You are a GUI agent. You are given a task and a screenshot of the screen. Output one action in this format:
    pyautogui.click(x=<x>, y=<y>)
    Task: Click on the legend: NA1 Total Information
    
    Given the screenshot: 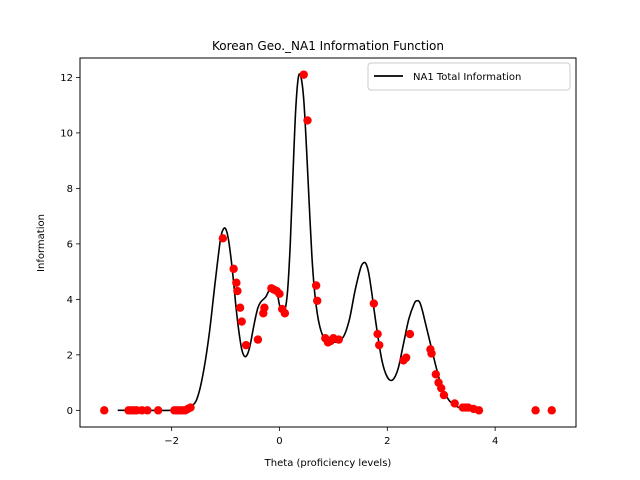 What is the action you would take?
    pyautogui.click(x=469, y=76)
    